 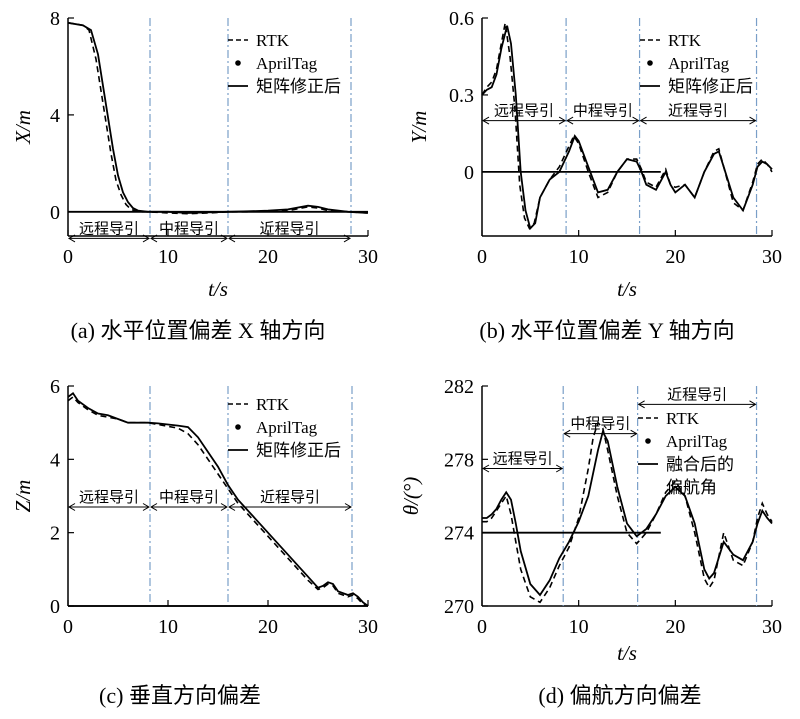 What do you see at coordinates (180, 695) in the screenshot?
I see `chart-caption: (c) 垂直方向偏差` at bounding box center [180, 695].